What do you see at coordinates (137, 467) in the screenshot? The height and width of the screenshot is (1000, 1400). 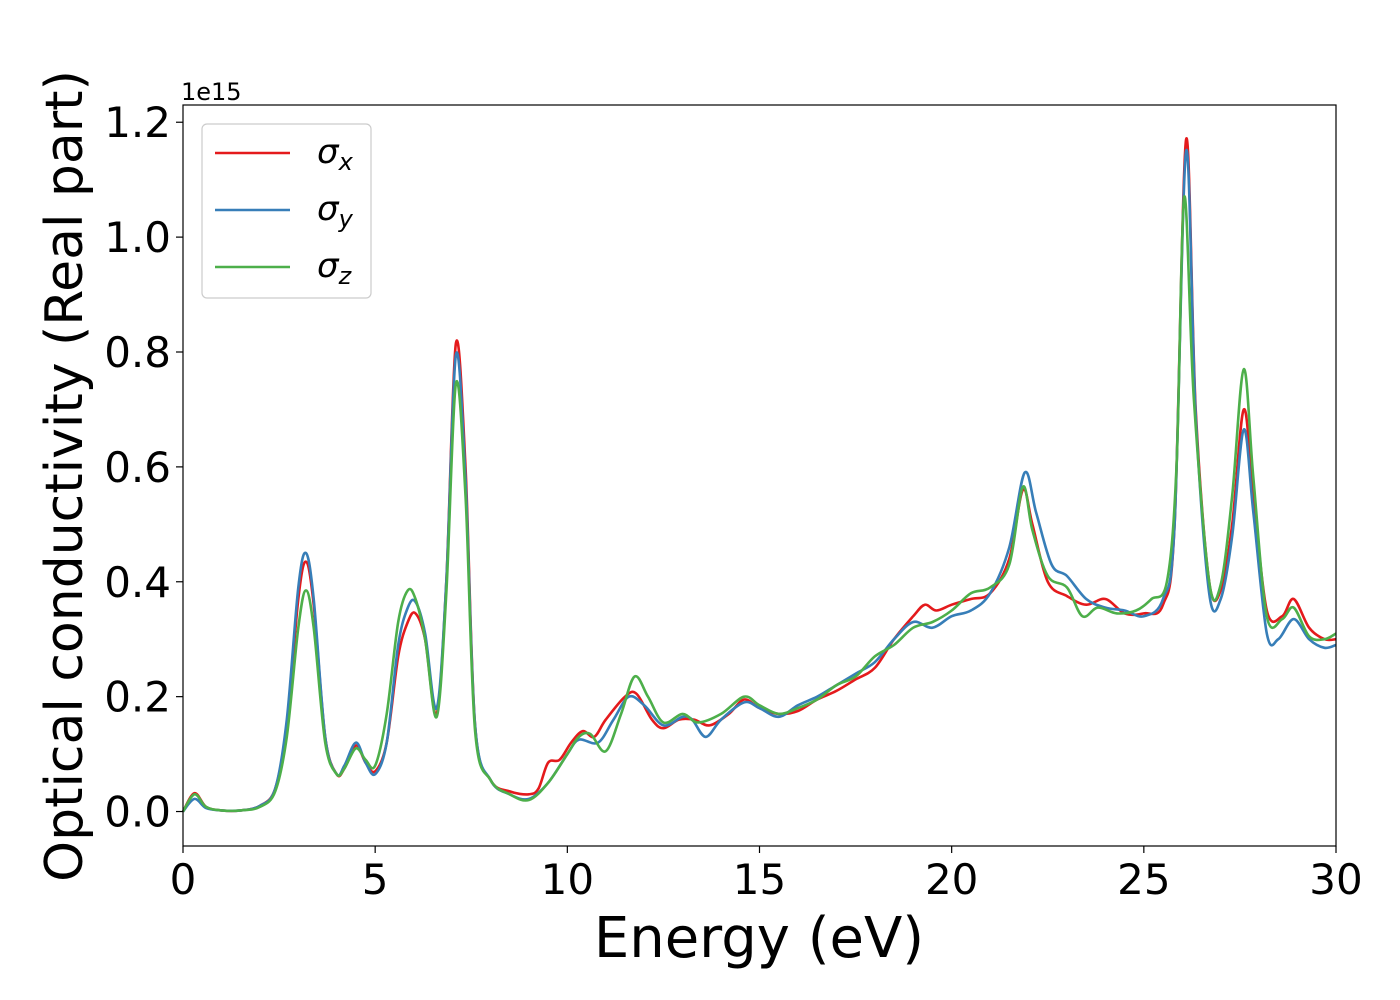 I see `y-tick-label: 0.6` at bounding box center [137, 467].